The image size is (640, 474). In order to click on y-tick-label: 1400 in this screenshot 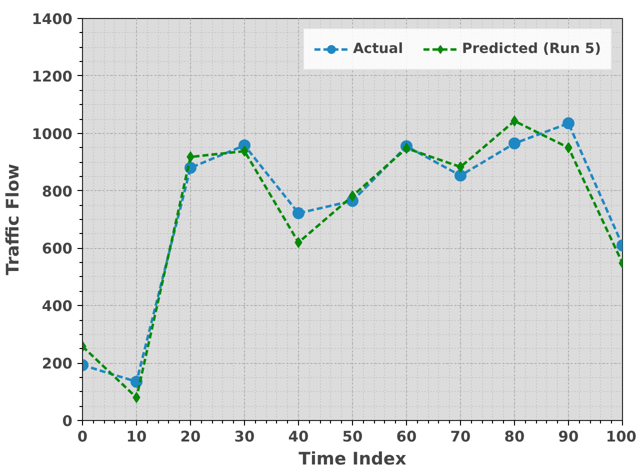, I will do `click(52, 19)`.